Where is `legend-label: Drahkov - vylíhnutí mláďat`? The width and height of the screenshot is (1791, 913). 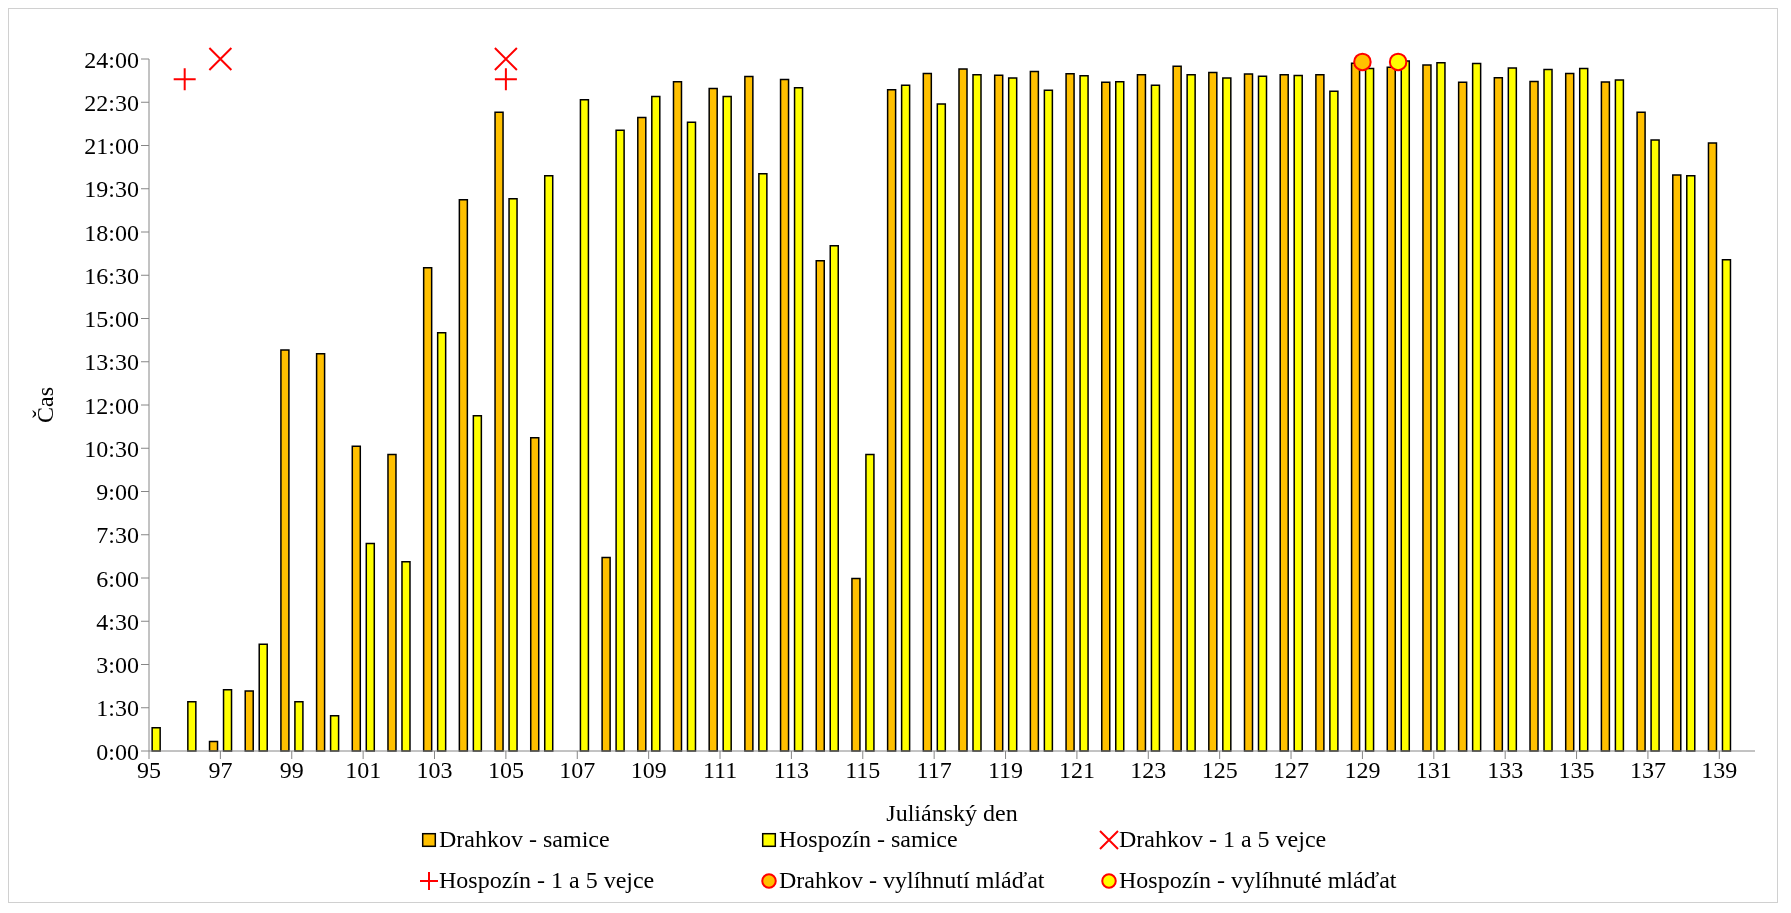 legend-label: Drahkov - vylíhnutí mláďat is located at coordinates (912, 880).